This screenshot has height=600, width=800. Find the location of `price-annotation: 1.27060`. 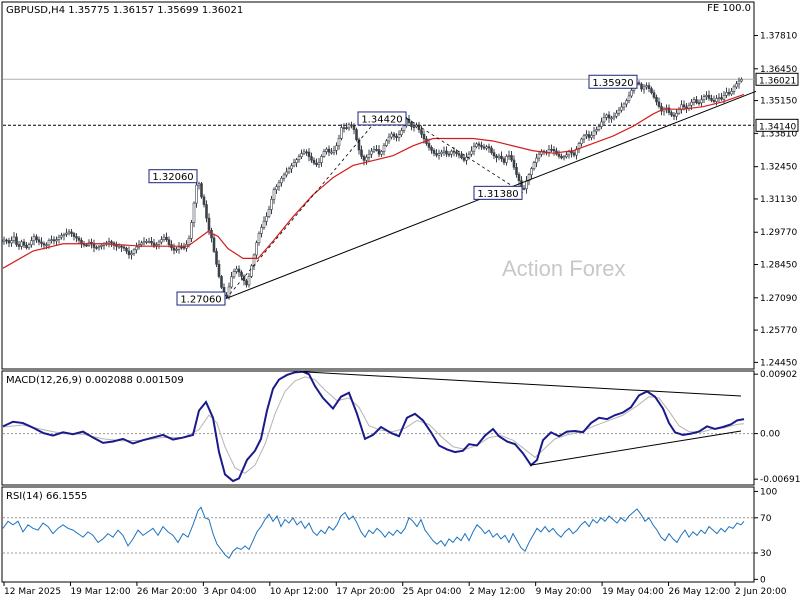

price-annotation: 1.27060 is located at coordinates (201, 298).